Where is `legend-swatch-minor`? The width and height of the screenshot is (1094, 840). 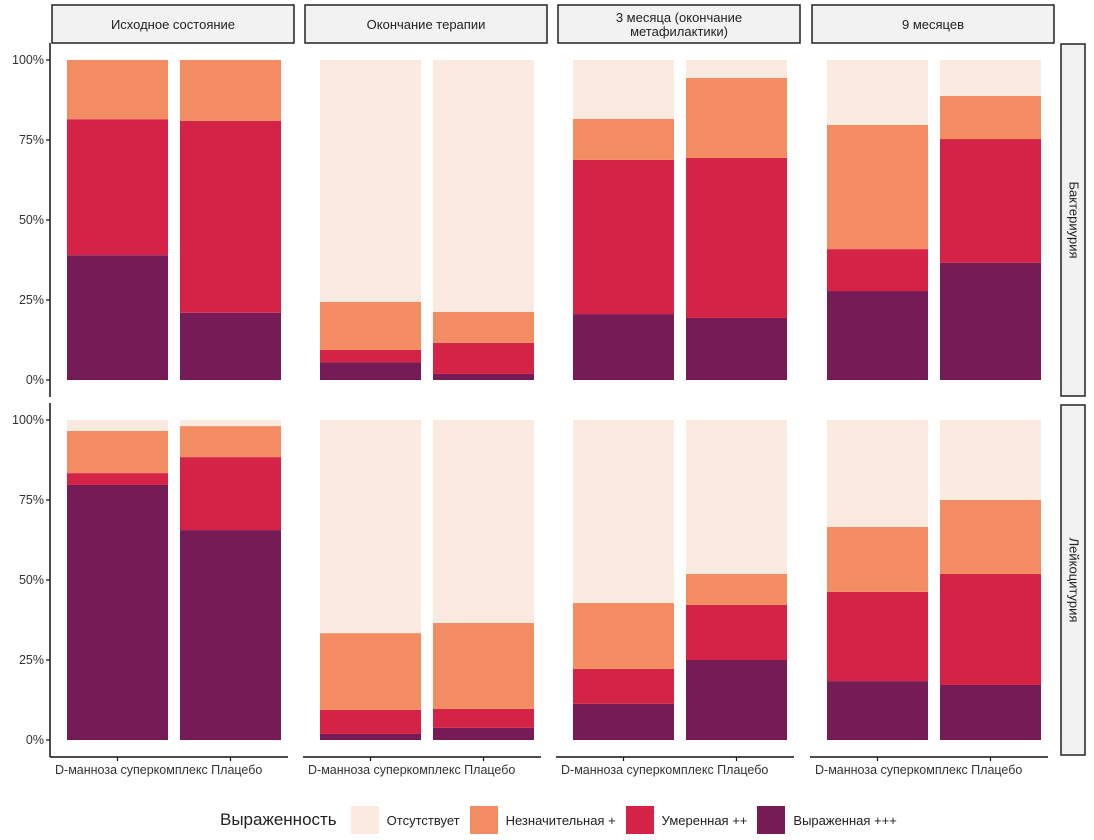
legend-swatch-minor is located at coordinates (483, 820).